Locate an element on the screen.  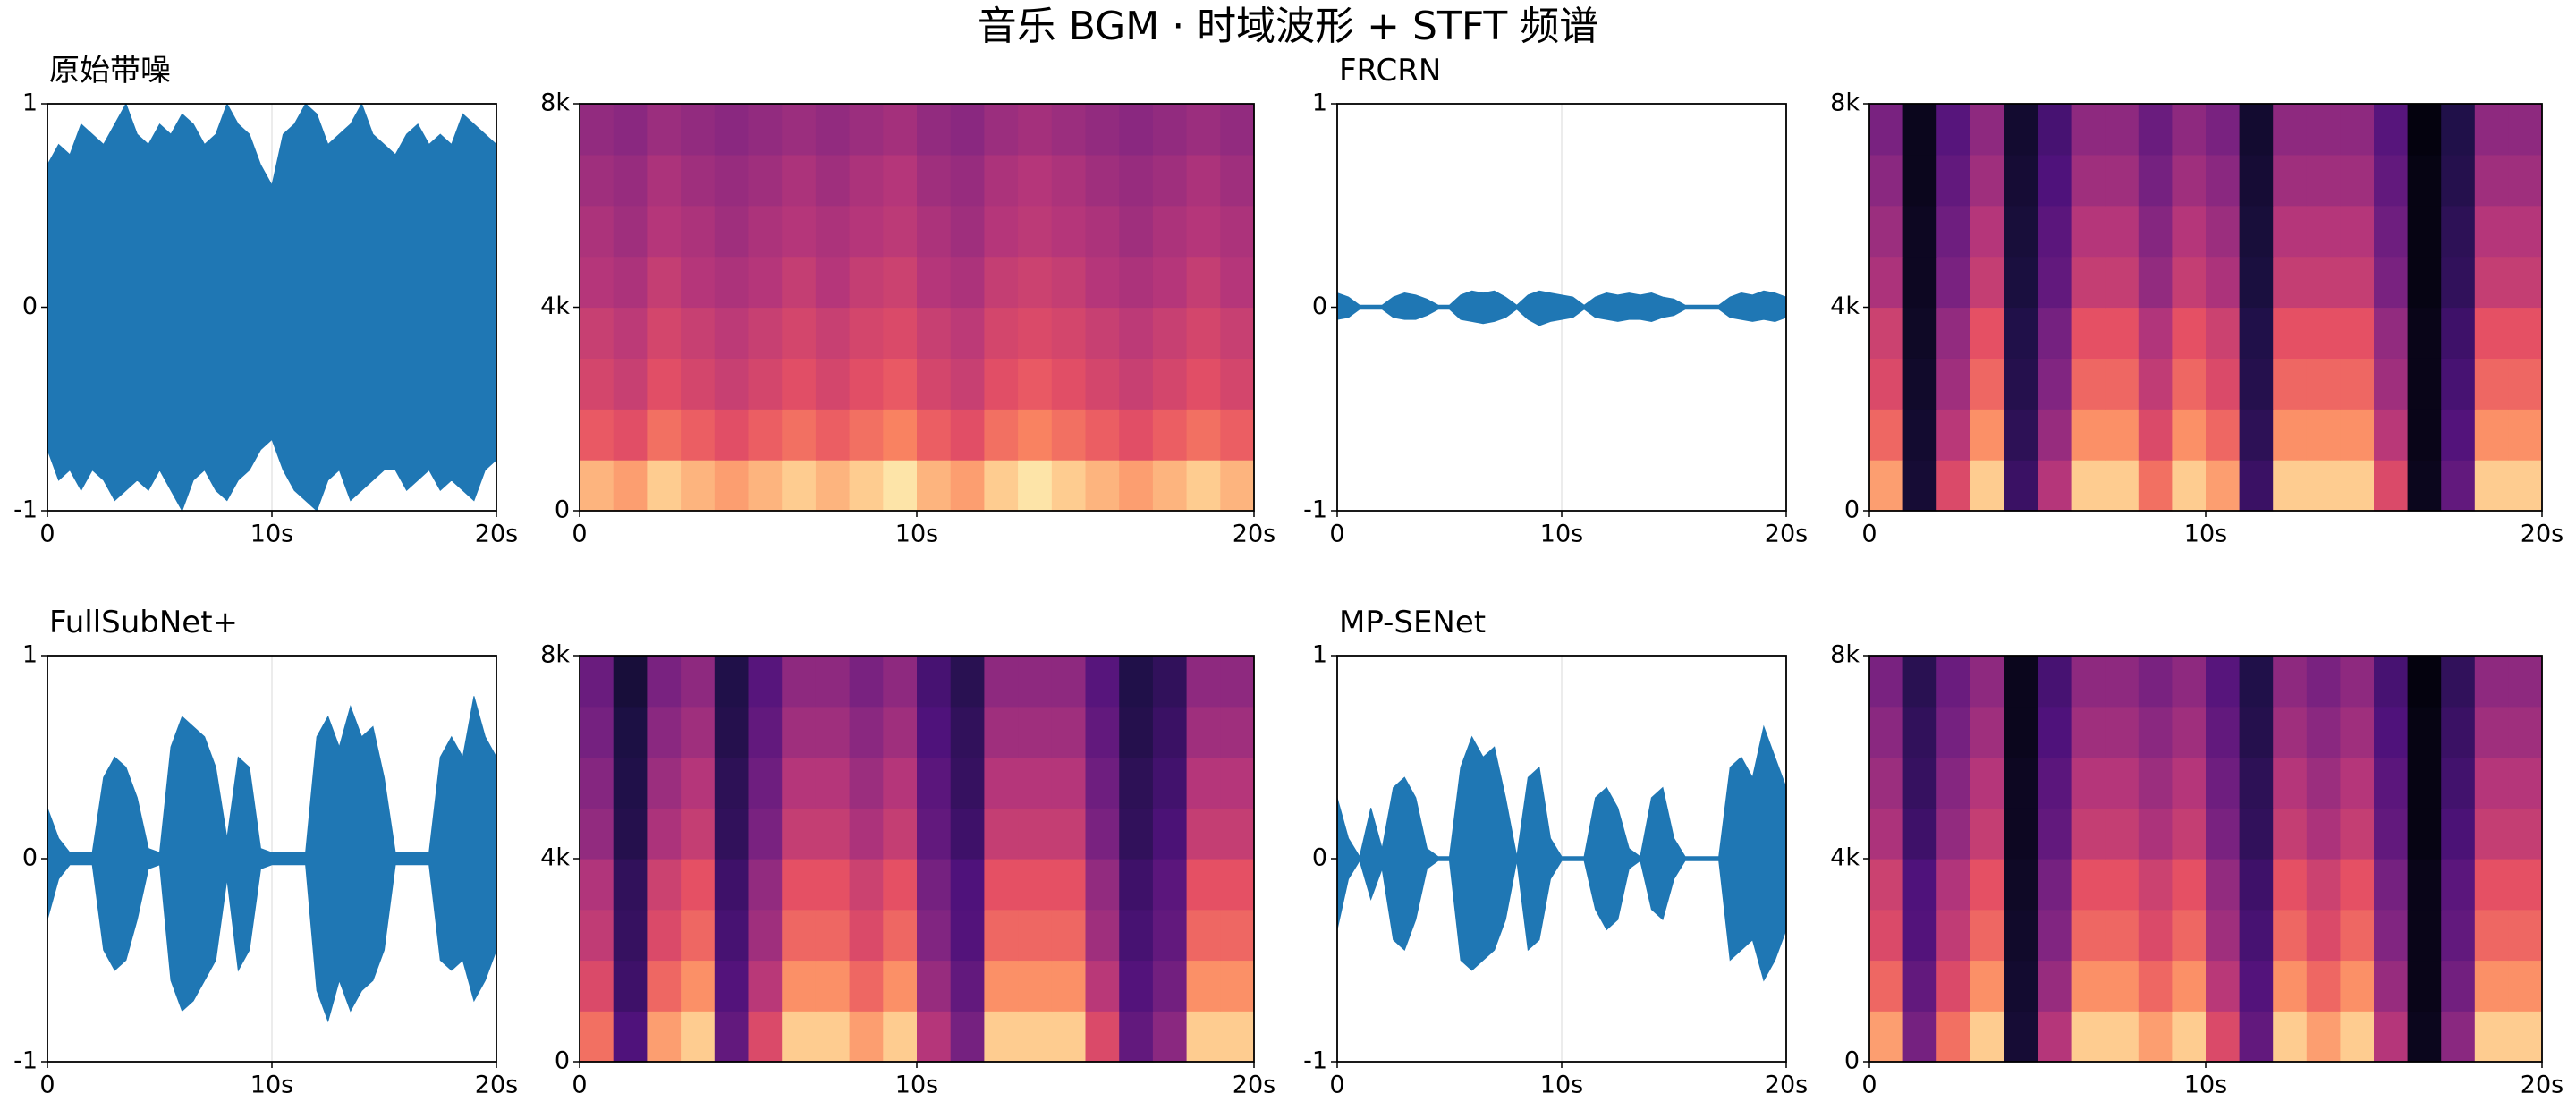
y-tick-label: 4k is located at coordinates (555, 306).